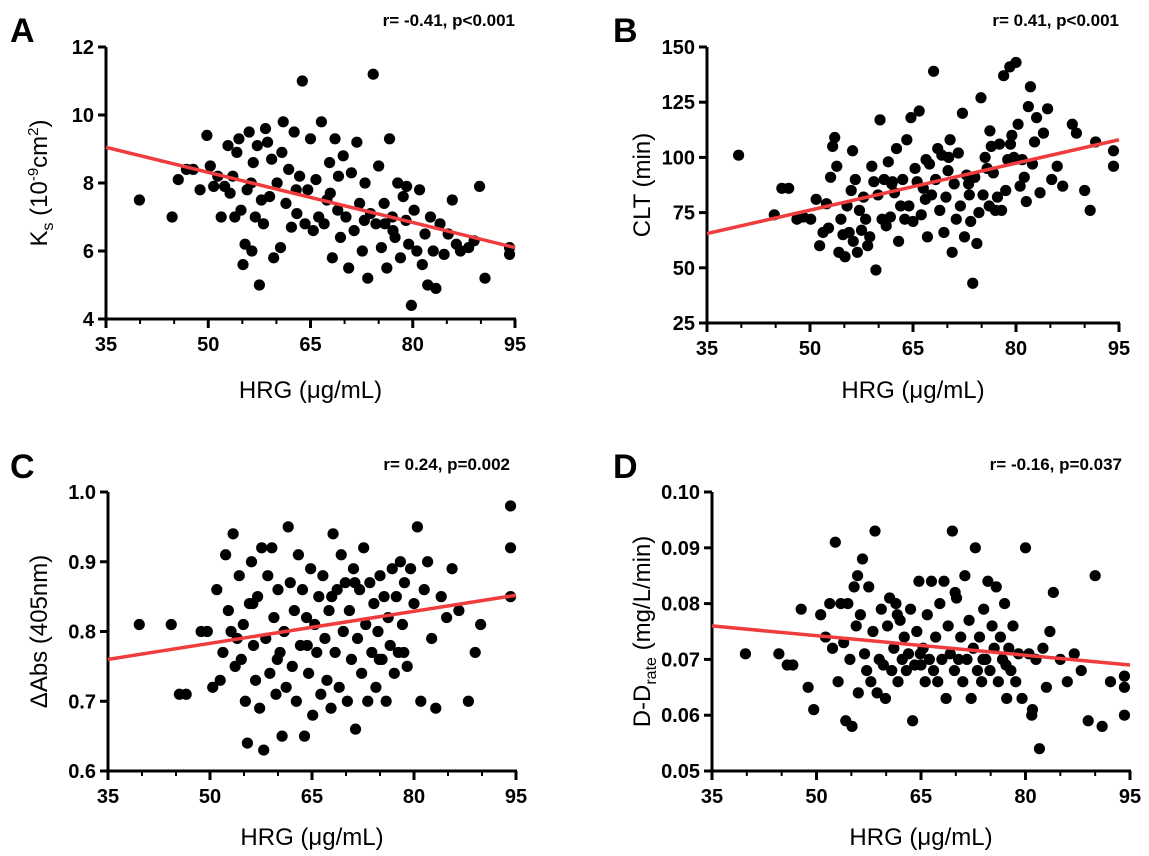 Image resolution: width=1149 pixels, height=856 pixels. I want to click on correlation-stat: r= -0.41, p<0.001, so click(449, 20).